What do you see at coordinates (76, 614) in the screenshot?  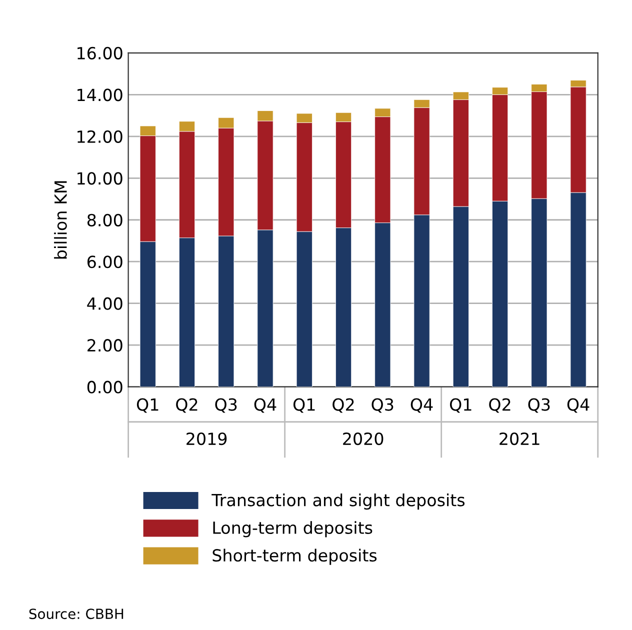 I see `source-note: Source: CBBH` at bounding box center [76, 614].